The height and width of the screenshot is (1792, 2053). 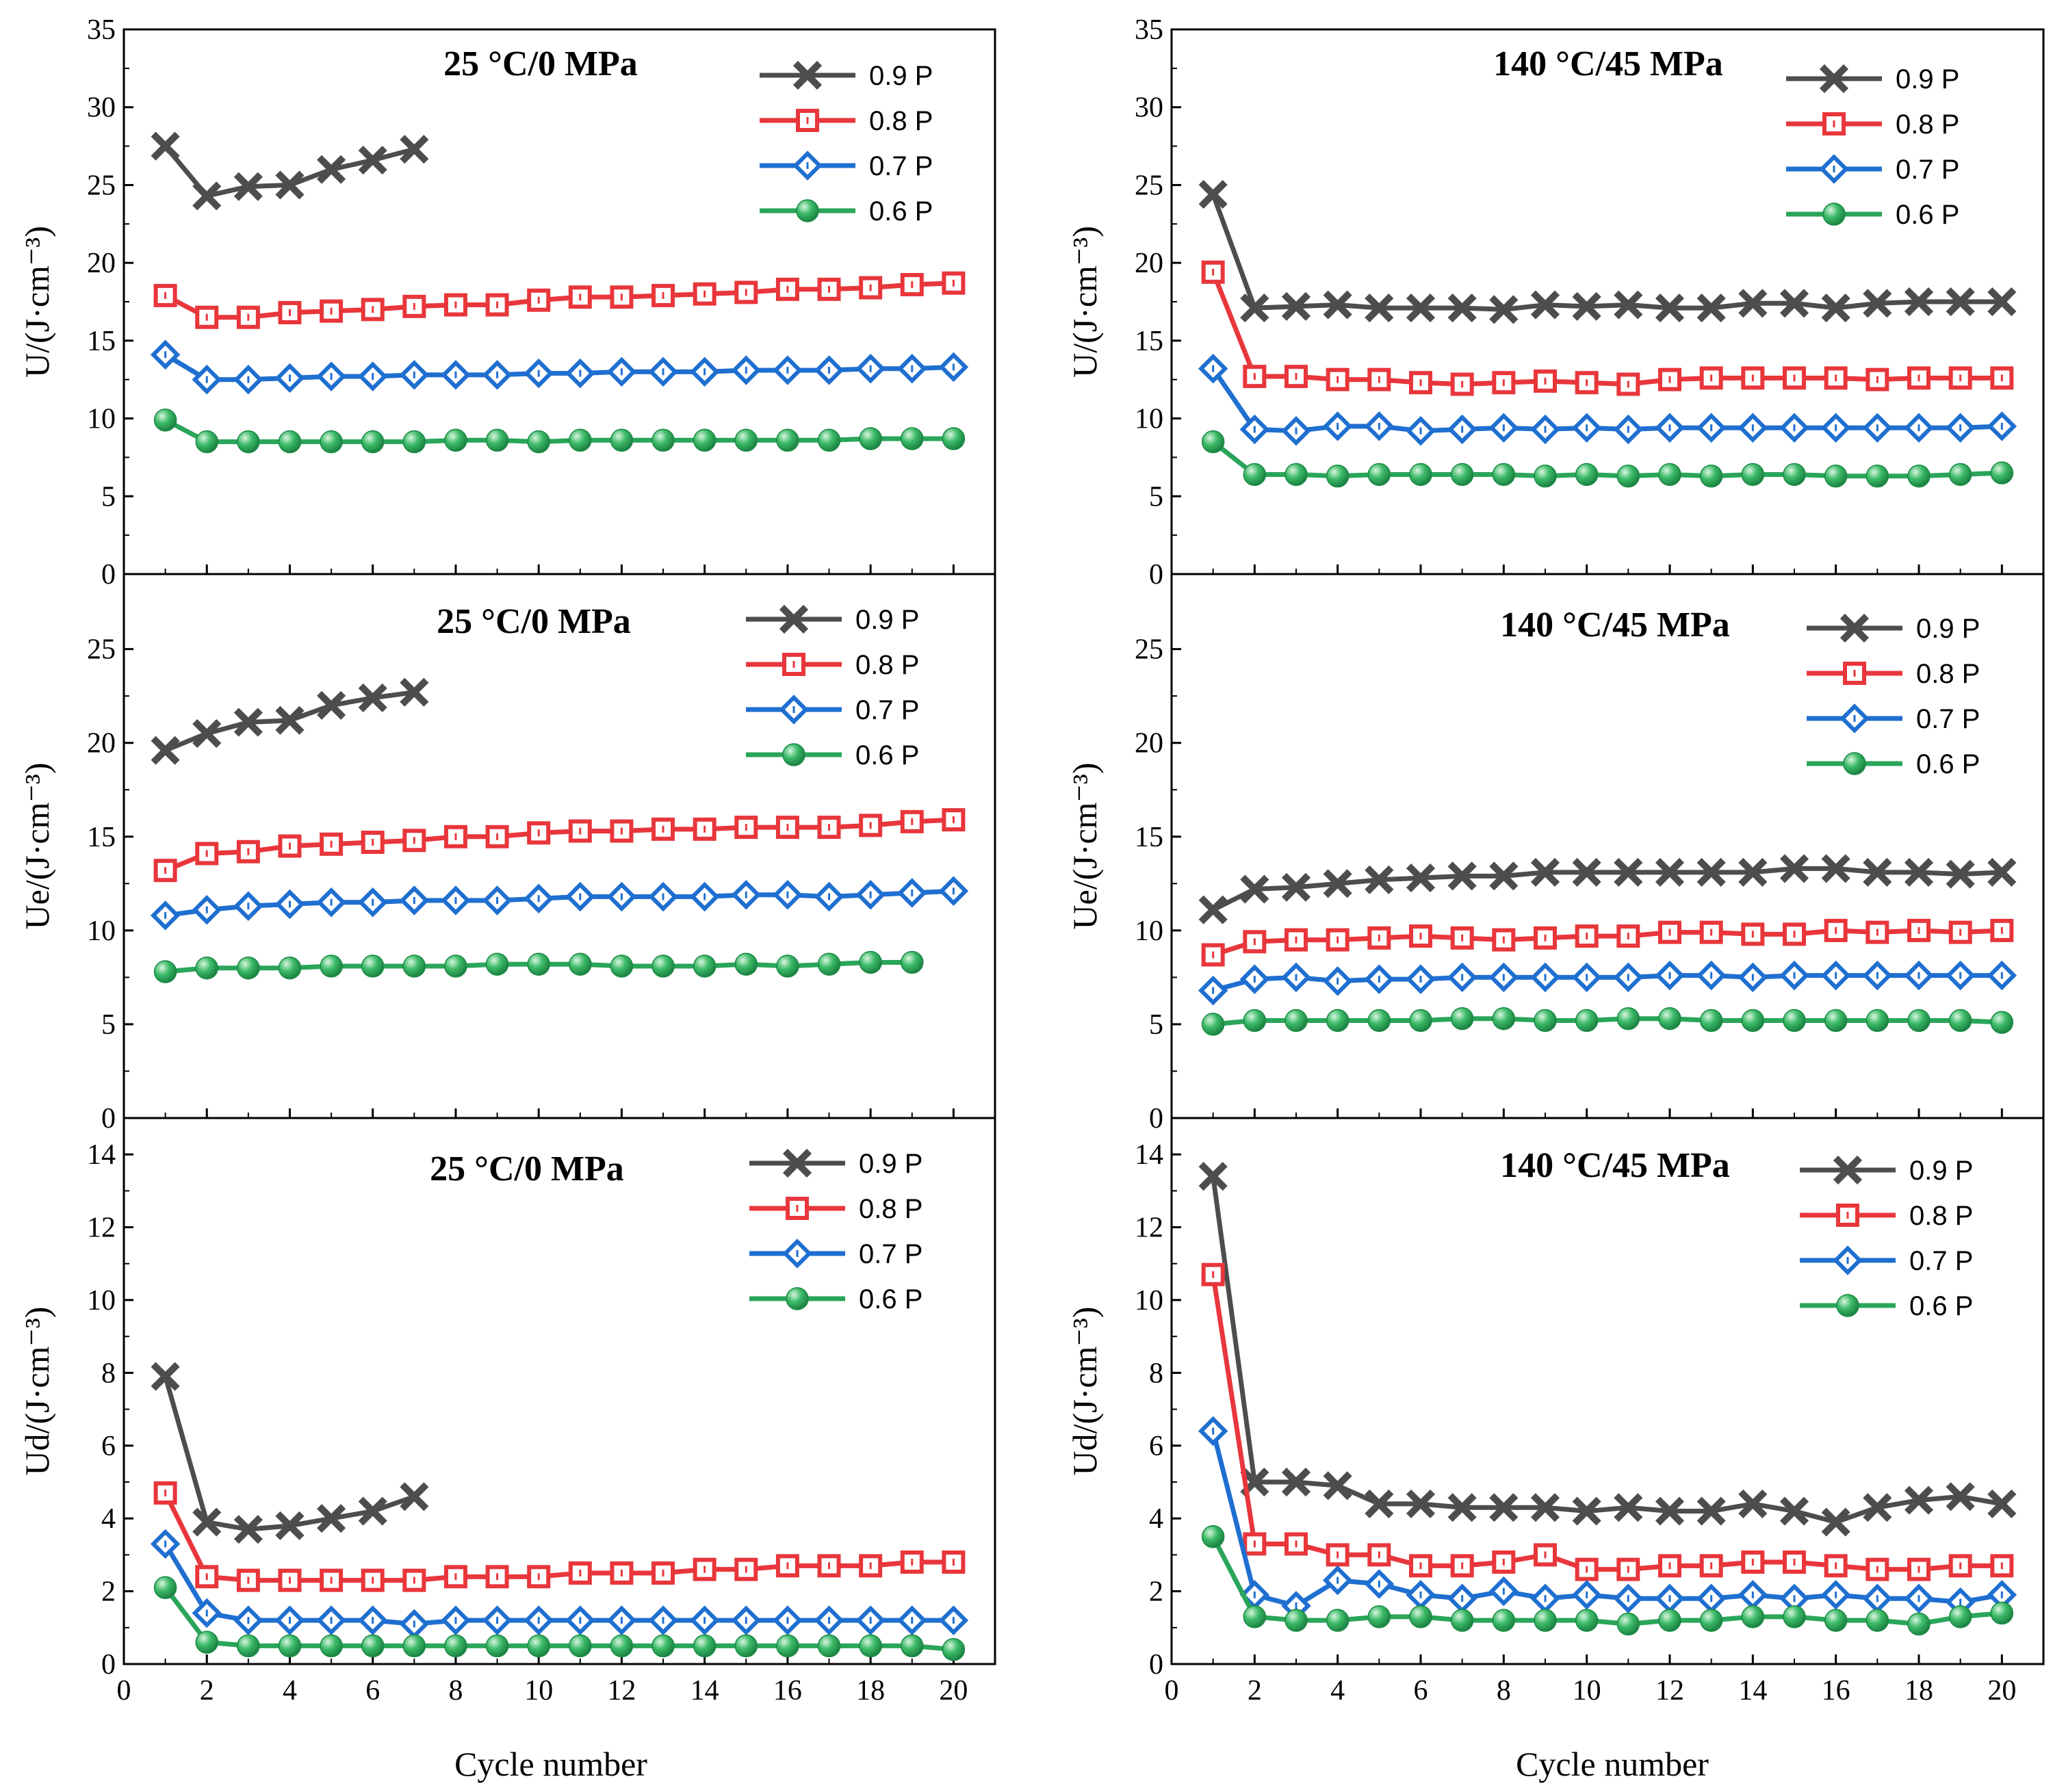 I want to click on y-tick-label: 20, so click(x=1149, y=263).